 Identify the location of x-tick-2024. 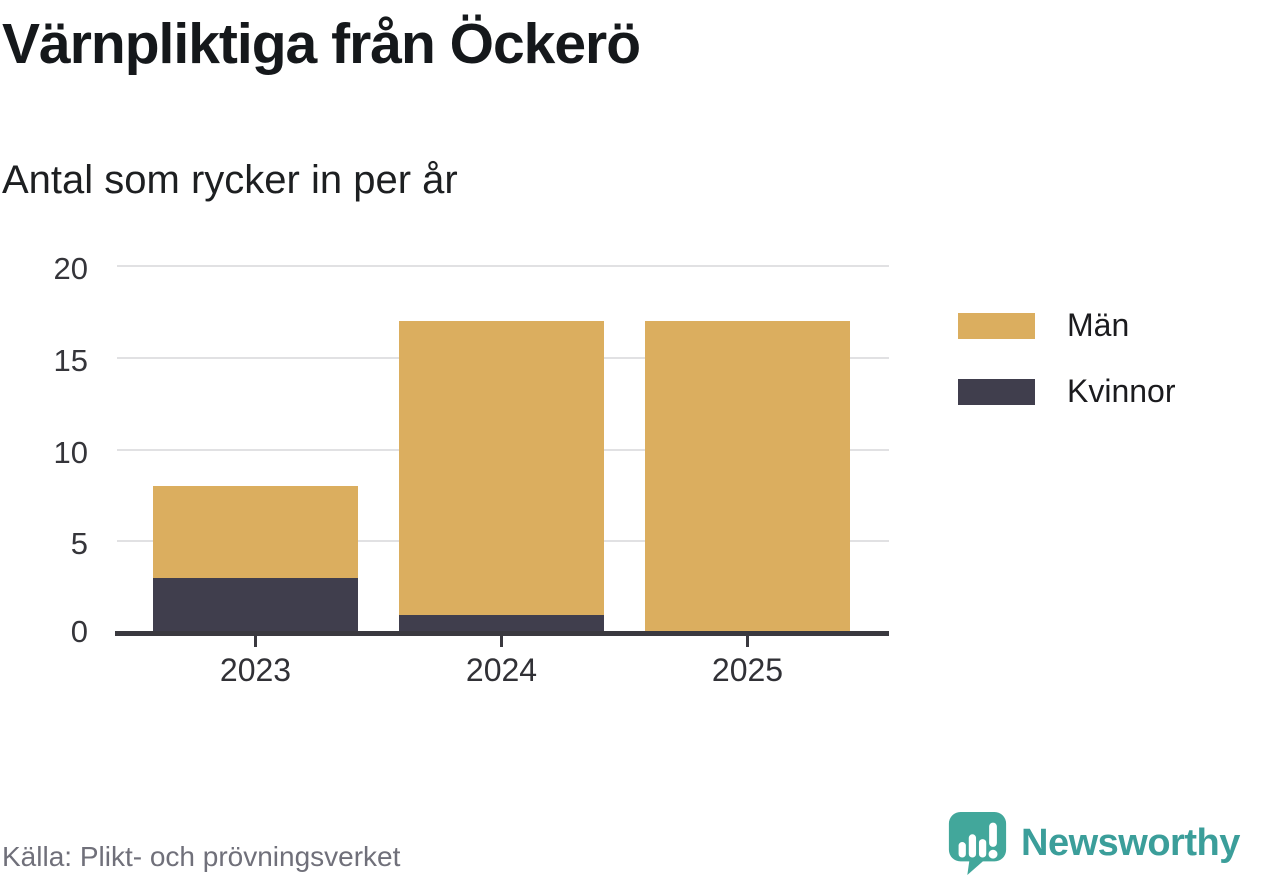
(501, 641).